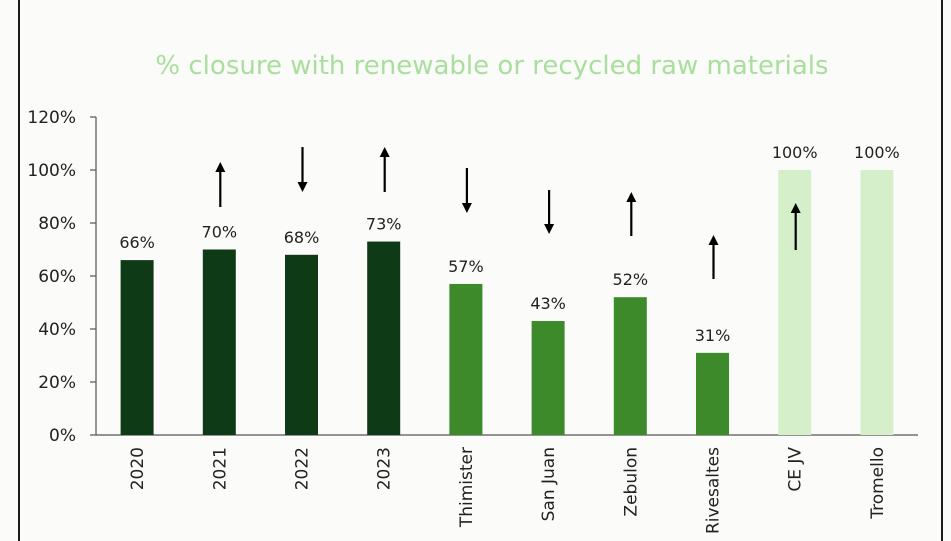 The width and height of the screenshot is (951, 541). I want to click on x-tick-label: 2021, so click(220, 468).